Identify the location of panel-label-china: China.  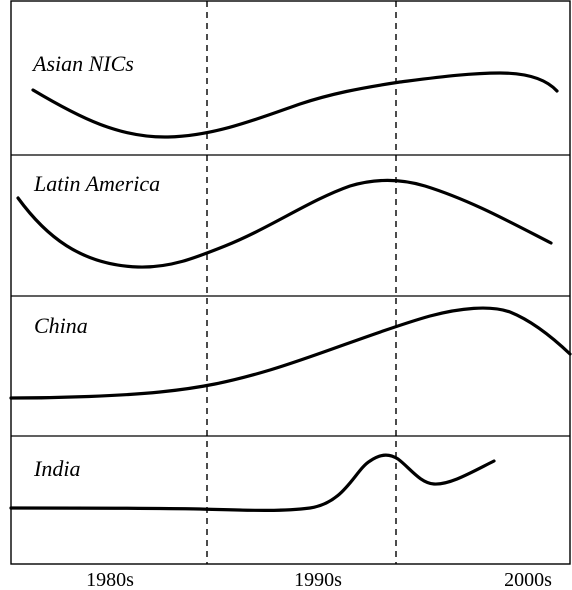
(61, 325).